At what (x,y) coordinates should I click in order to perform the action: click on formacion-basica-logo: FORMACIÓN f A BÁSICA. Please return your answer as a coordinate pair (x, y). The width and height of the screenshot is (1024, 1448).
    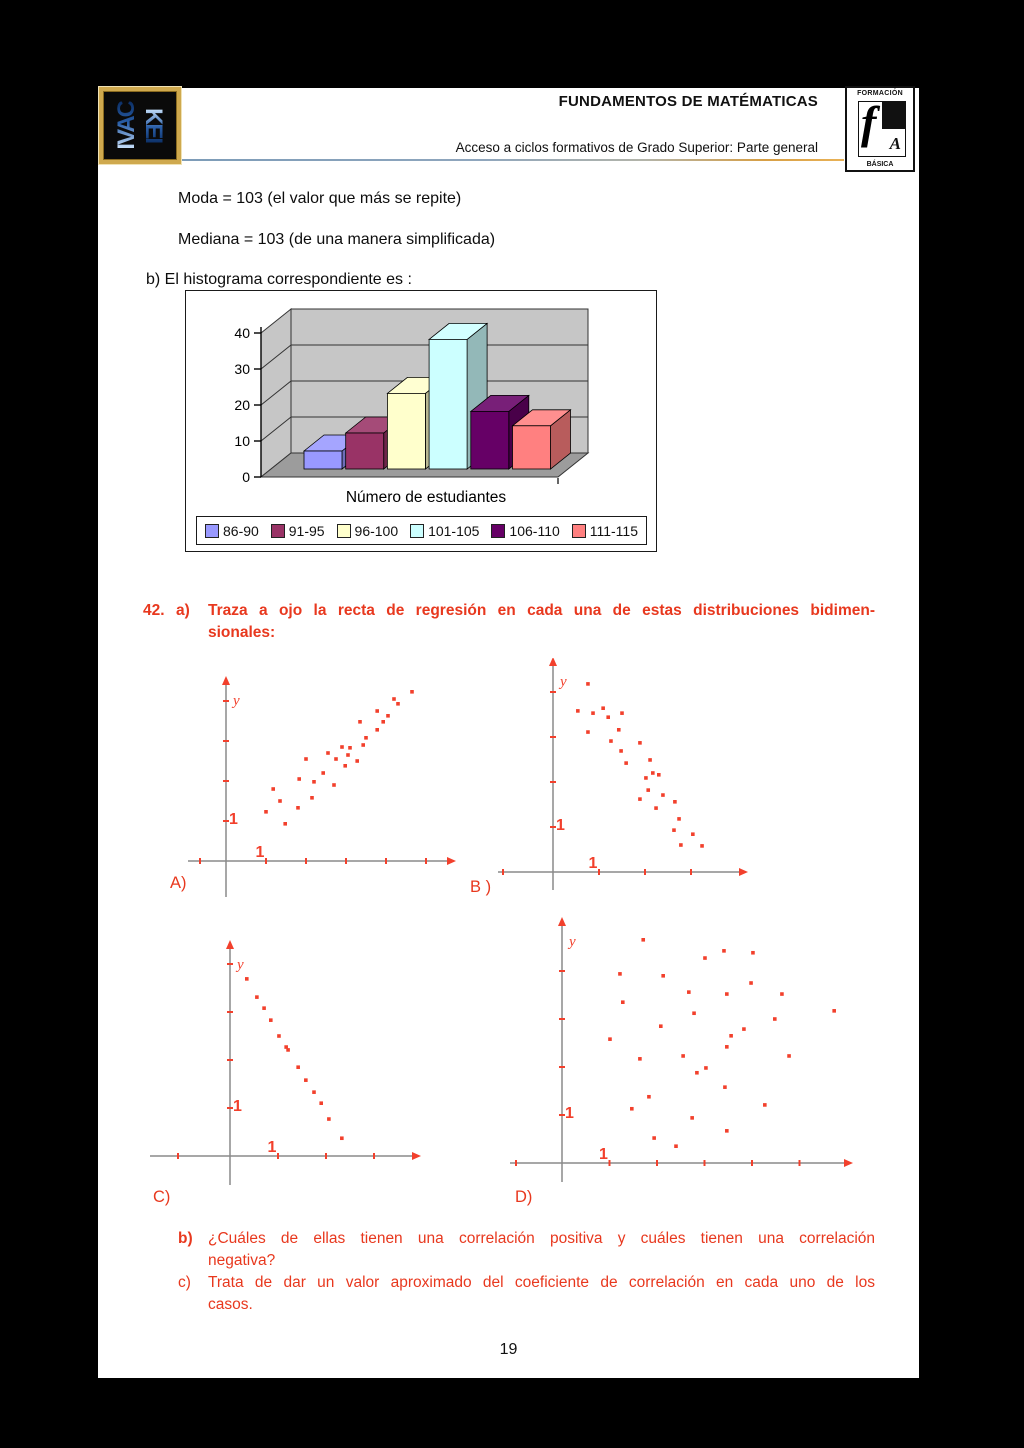
    Looking at the image, I should click on (880, 129).